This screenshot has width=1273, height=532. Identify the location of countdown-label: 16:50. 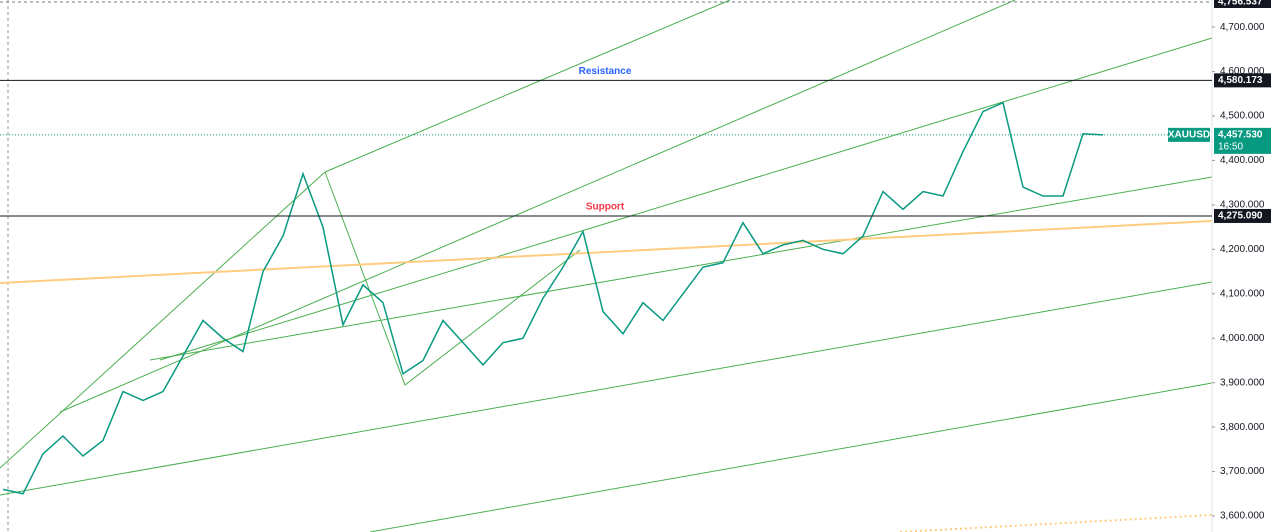
(1230, 147).